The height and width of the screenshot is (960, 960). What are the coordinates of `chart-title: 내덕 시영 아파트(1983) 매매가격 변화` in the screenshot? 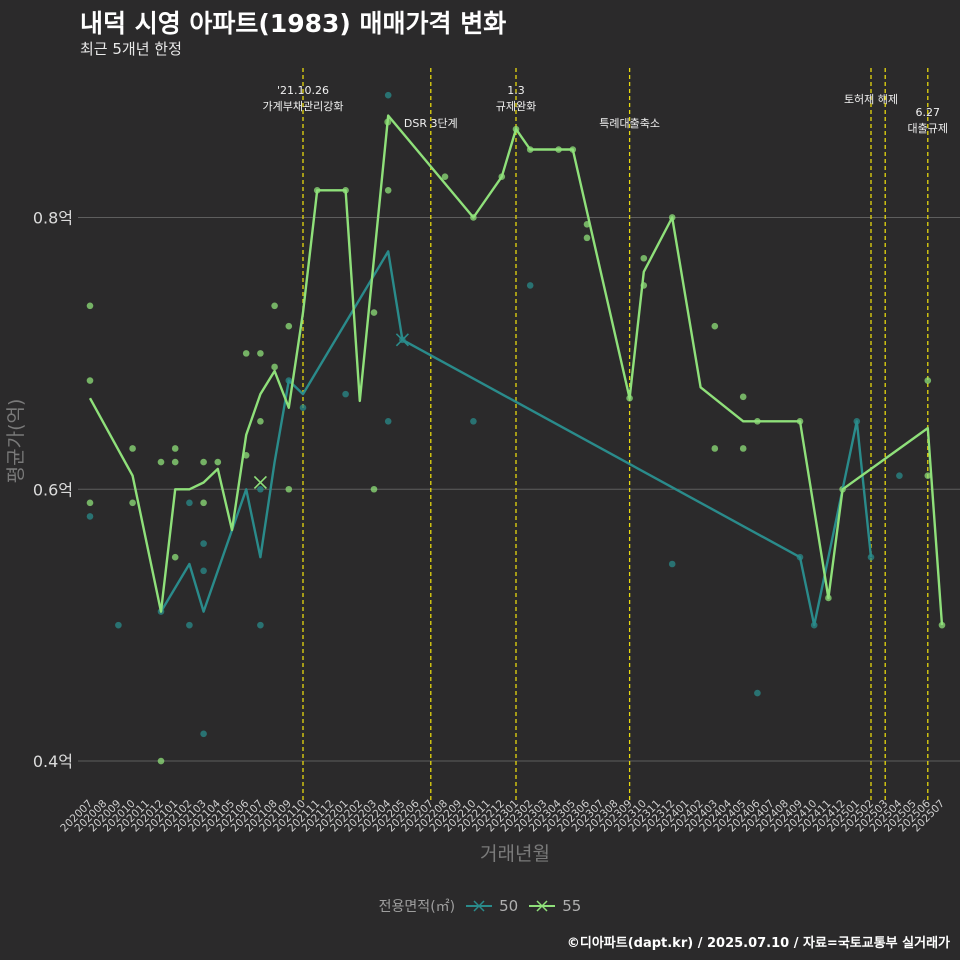 It's located at (293, 23).